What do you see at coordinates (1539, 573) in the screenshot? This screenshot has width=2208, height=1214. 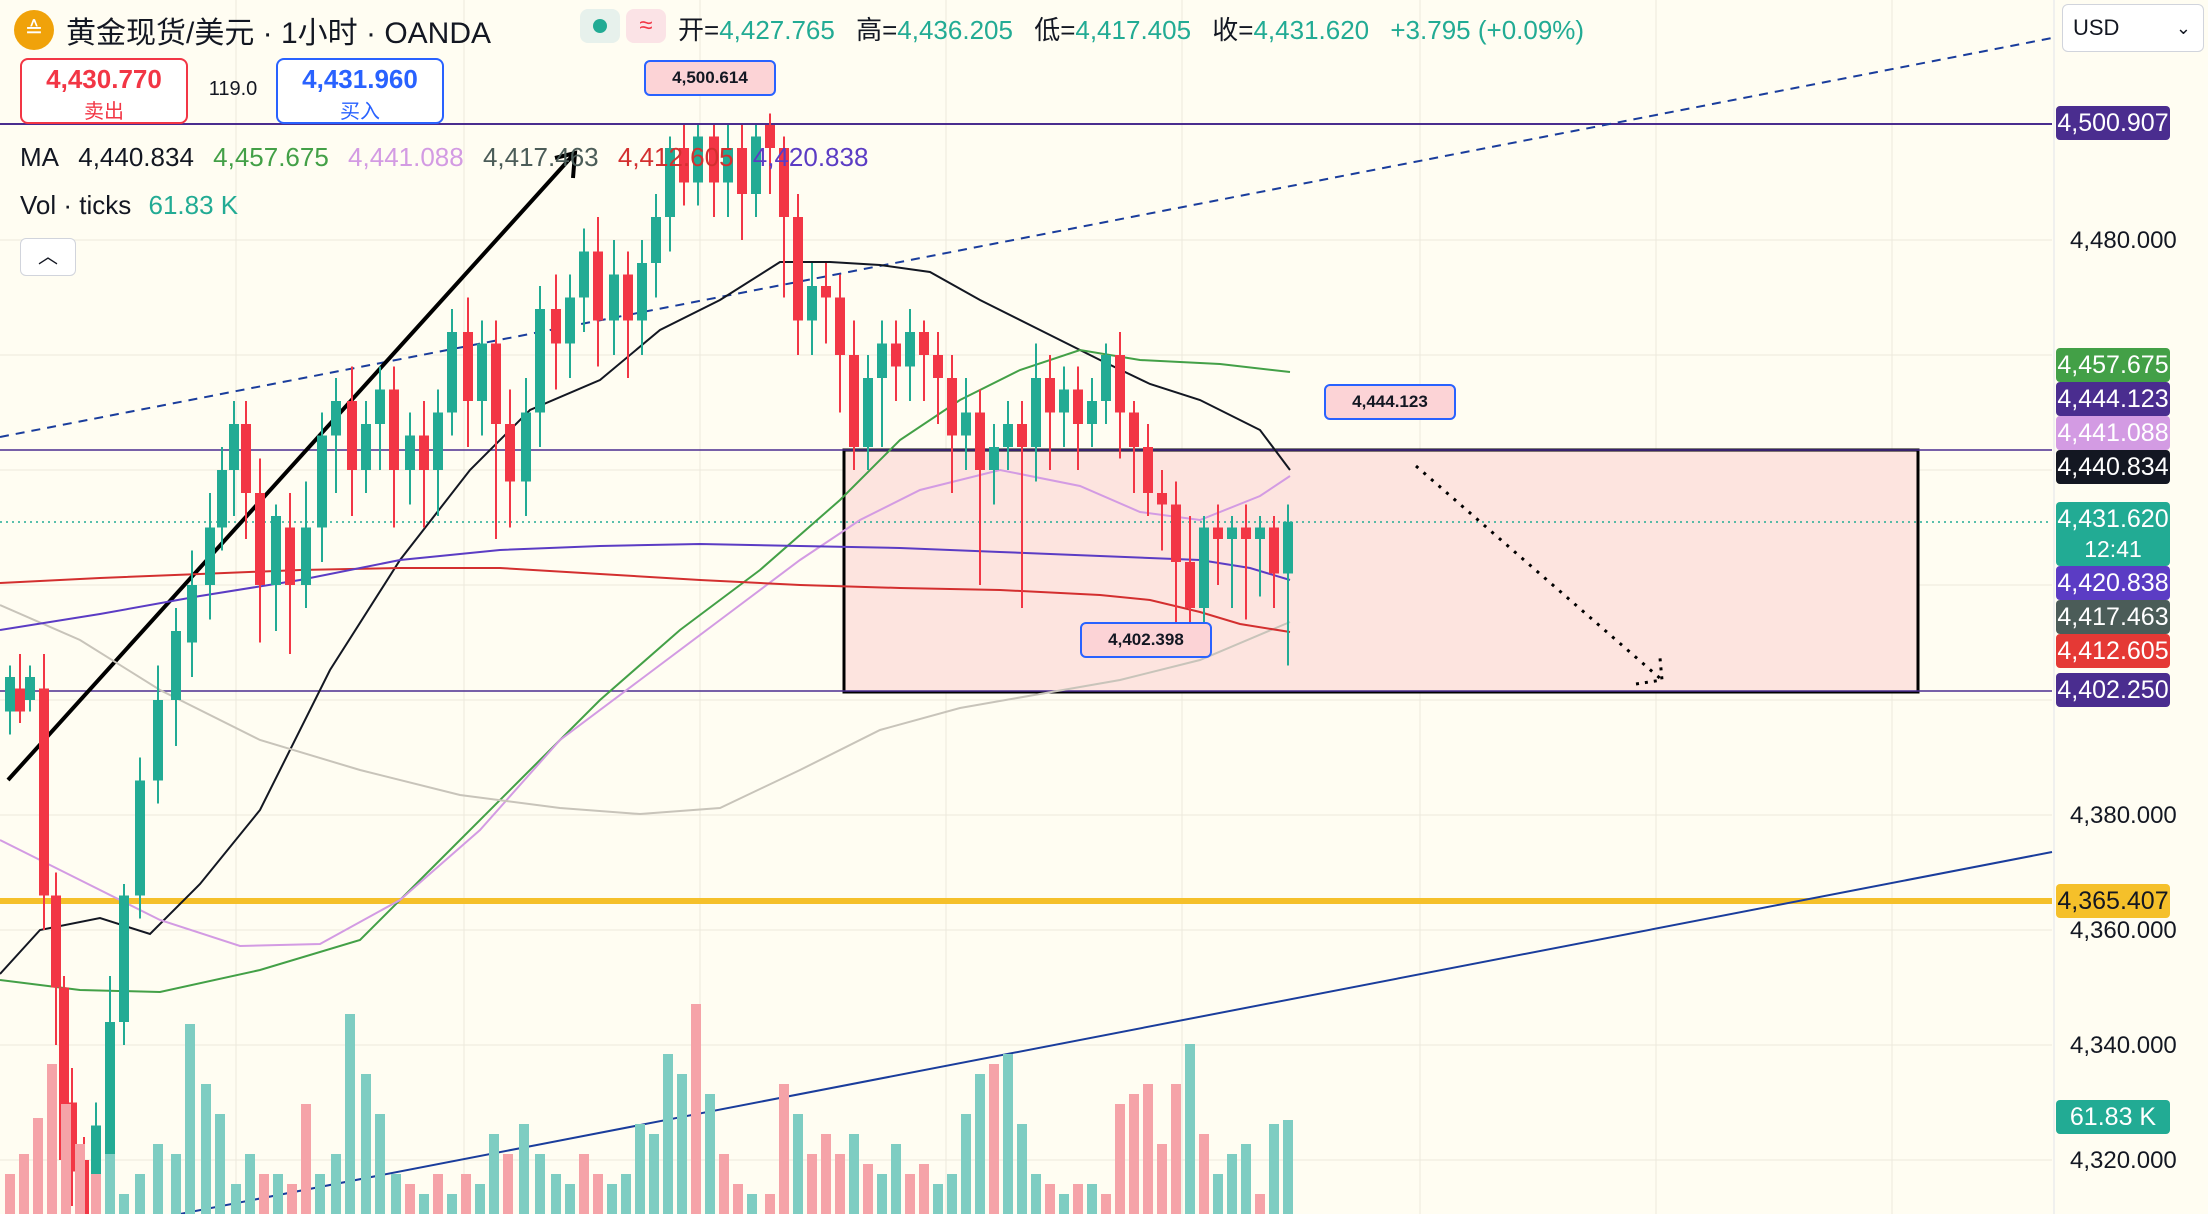 I see `projection-arrow-line` at bounding box center [1539, 573].